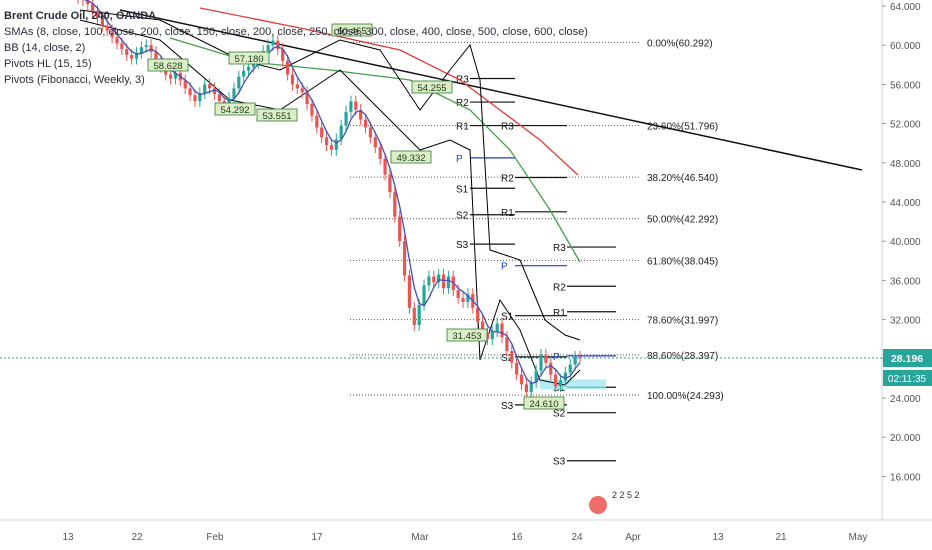 This screenshot has height=550, width=932. What do you see at coordinates (74, 80) in the screenshot?
I see `indicator-pivots-fib: Pivots (Fibonacci, Weekly, 3)` at bounding box center [74, 80].